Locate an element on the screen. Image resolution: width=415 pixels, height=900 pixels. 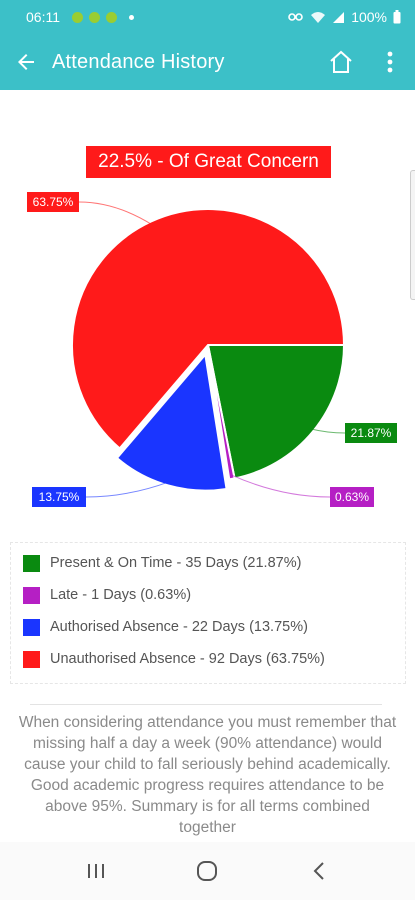
slice-label-text: 21.87% is located at coordinates (371, 433).